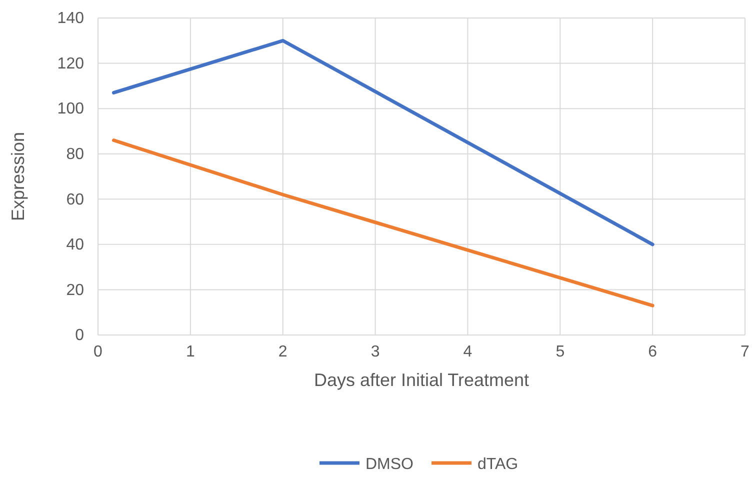 This screenshot has width=752, height=489. I want to click on y-tick-label: 140, so click(70, 19).